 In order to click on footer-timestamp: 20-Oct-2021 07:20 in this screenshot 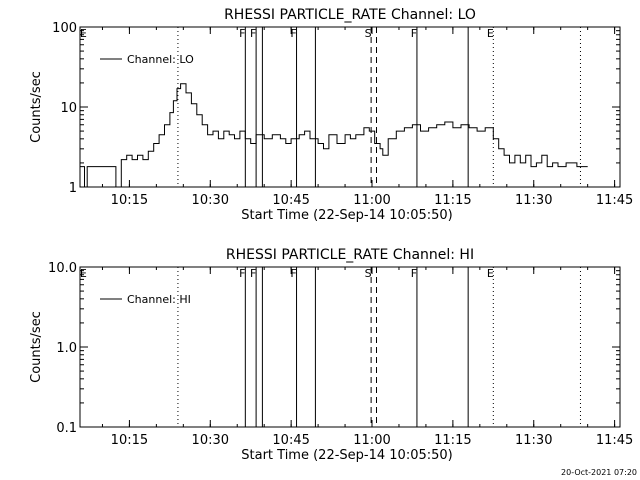, I will do `click(599, 472)`.